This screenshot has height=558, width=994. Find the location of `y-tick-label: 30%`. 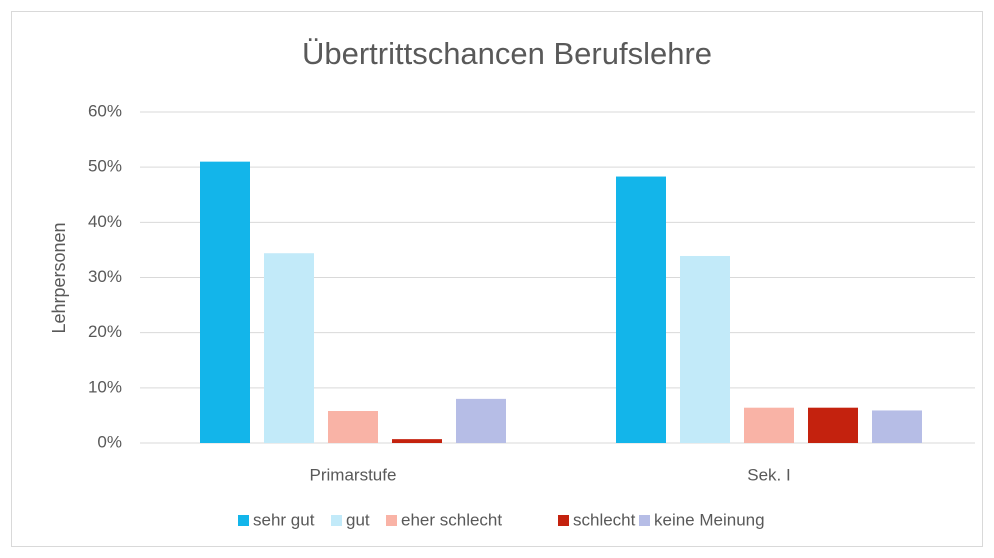

y-tick-label: 30% is located at coordinates (105, 276).